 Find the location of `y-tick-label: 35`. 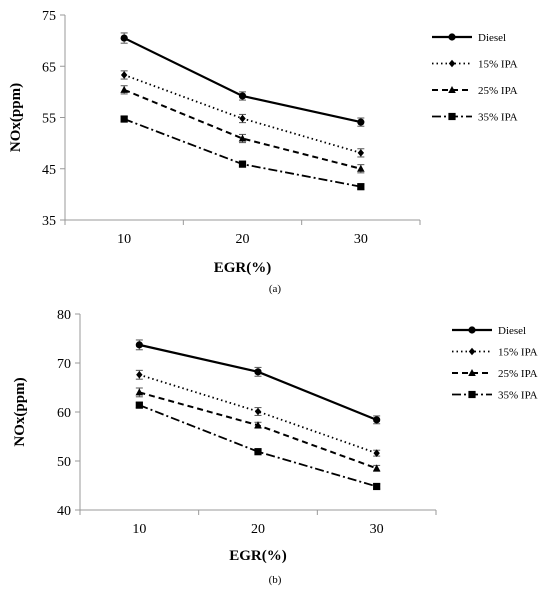

y-tick-label: 35 is located at coordinates (49, 221).